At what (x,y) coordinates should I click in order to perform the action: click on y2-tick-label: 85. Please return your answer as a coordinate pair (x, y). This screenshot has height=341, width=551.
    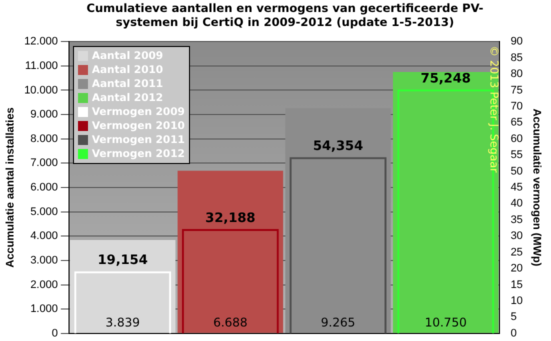
    Looking at the image, I should click on (516, 58).